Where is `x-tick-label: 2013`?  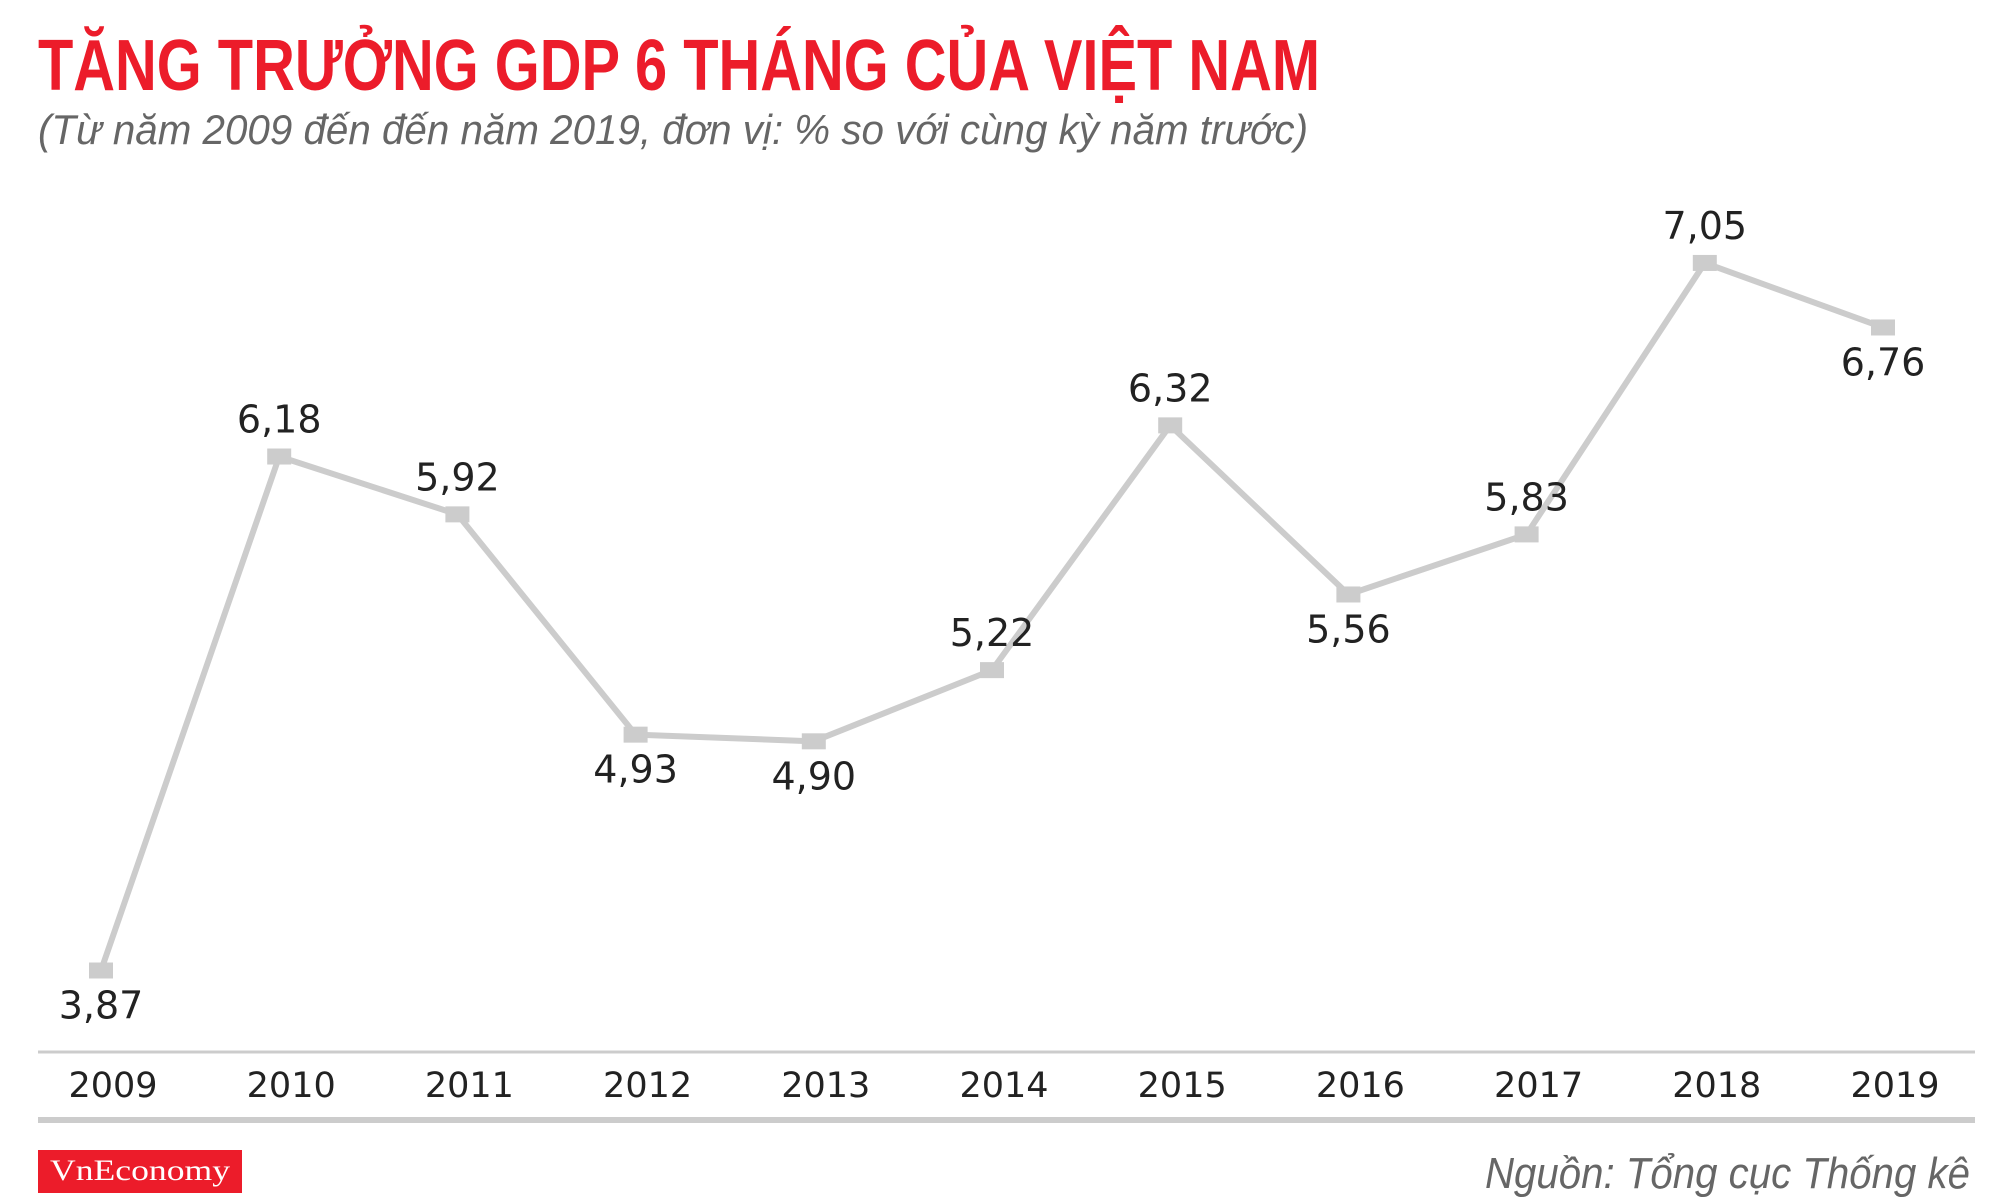
x-tick-label: 2013 is located at coordinates (825, 1086).